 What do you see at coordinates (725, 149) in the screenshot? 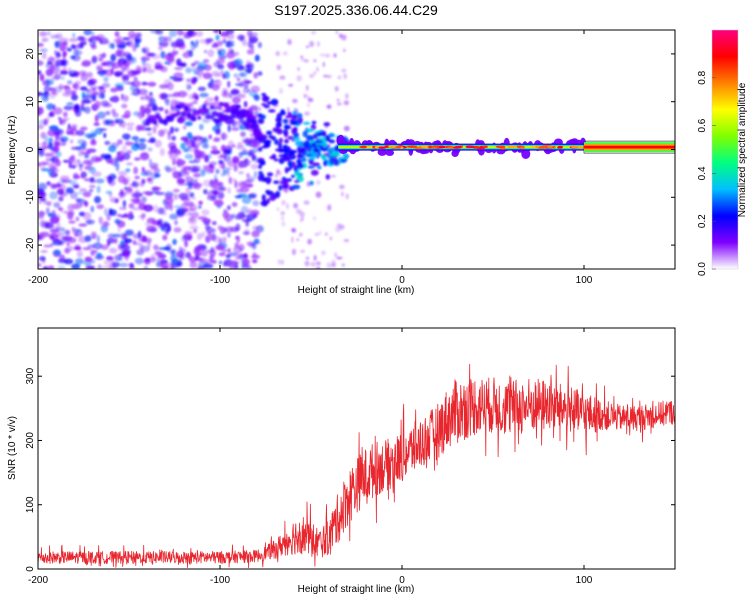
I see `colorbar-bar` at bounding box center [725, 149].